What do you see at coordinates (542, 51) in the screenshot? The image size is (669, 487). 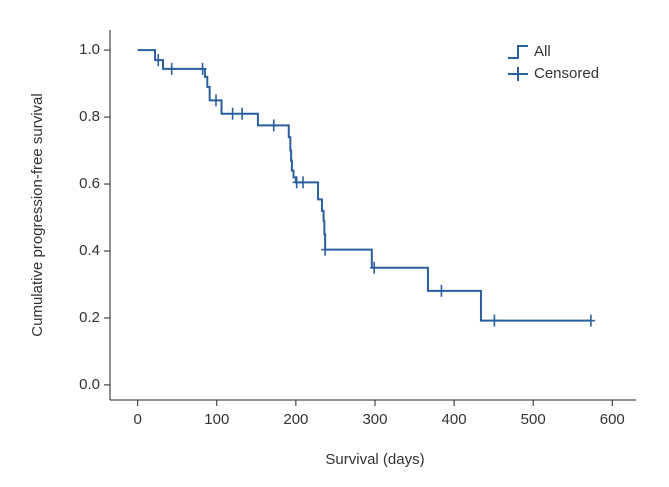 I see `legend-label: All` at bounding box center [542, 51].